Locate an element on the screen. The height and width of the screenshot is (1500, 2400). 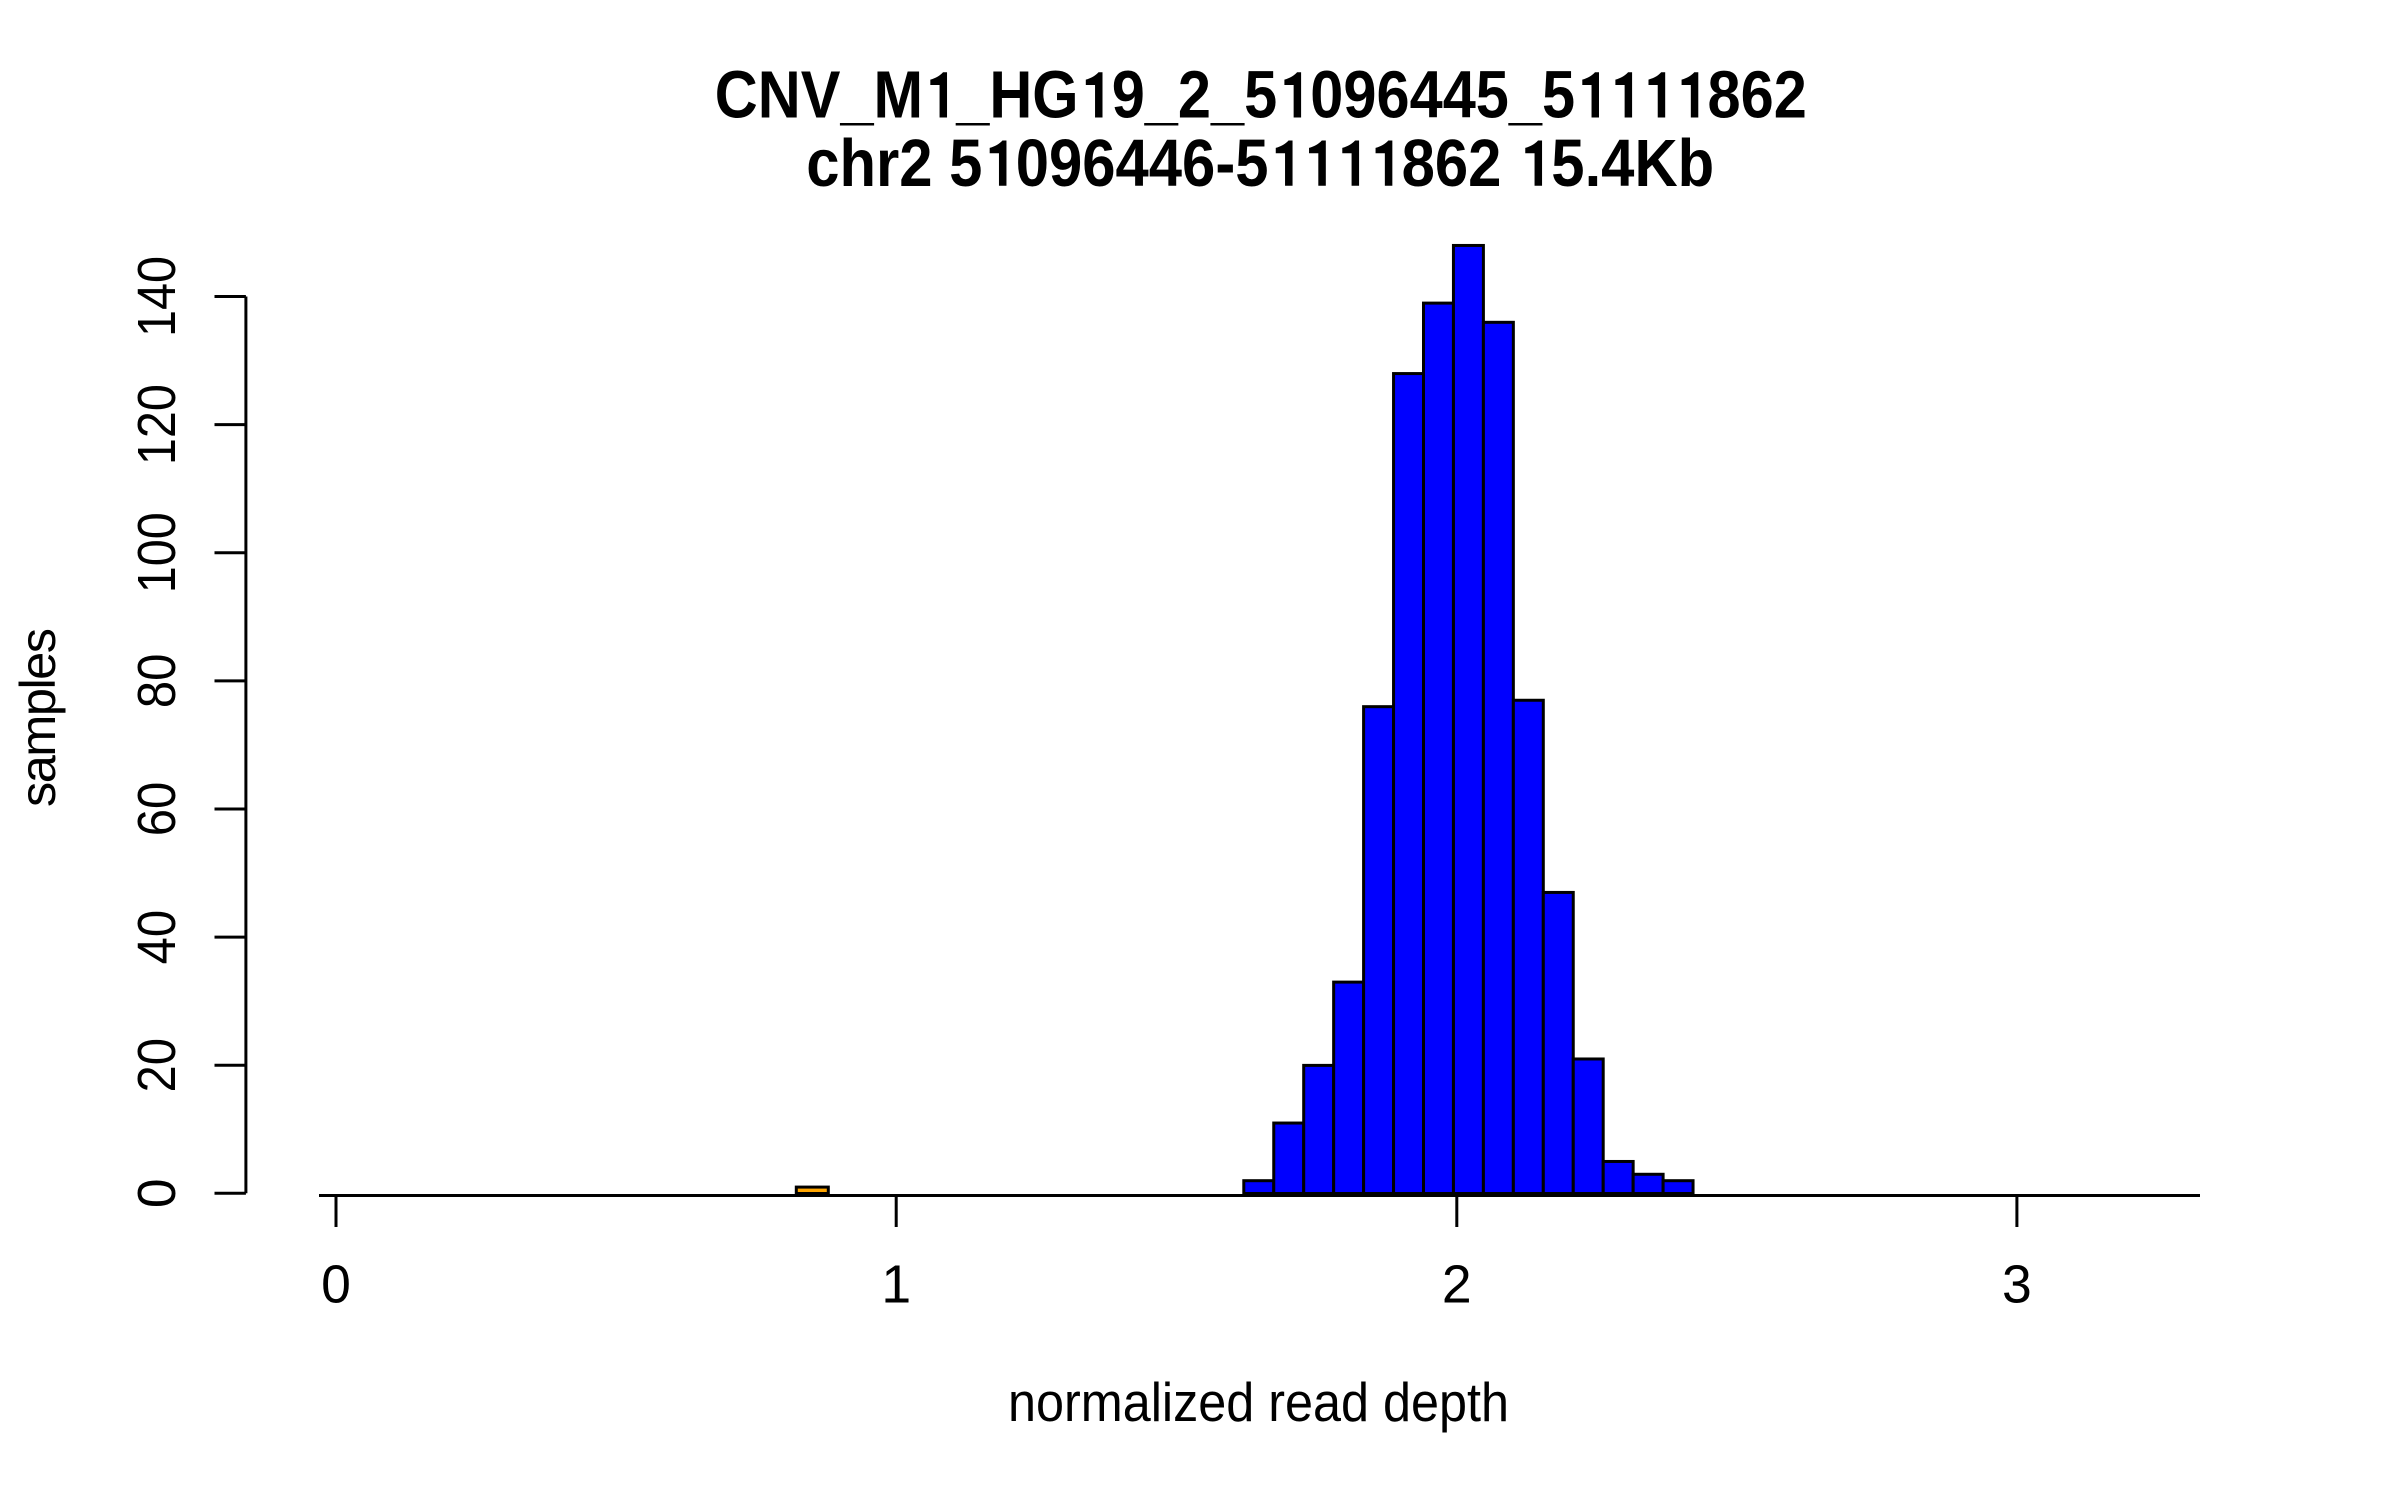
svg-text: 100 is located at coordinates (157, 552).